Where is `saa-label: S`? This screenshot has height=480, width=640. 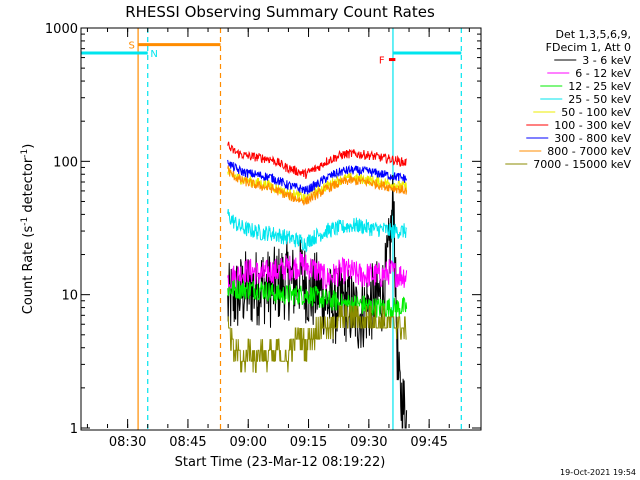
saa-label: S is located at coordinates (131, 46).